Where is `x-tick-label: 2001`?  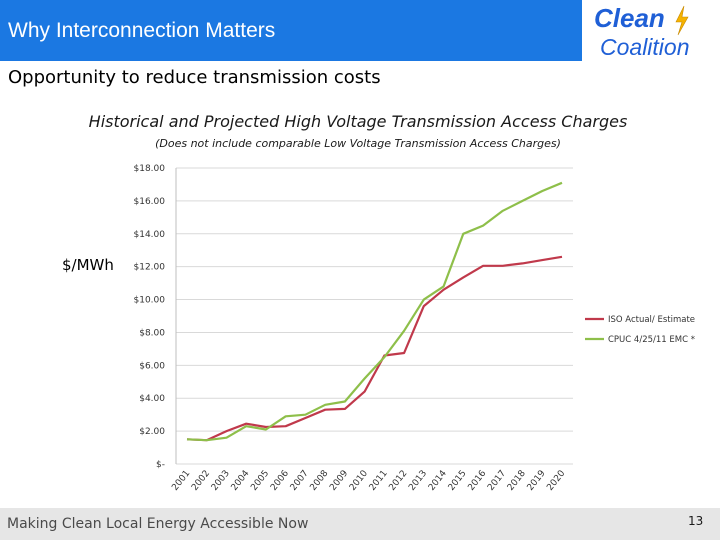
x-tick-label: 2001 is located at coordinates (181, 481).